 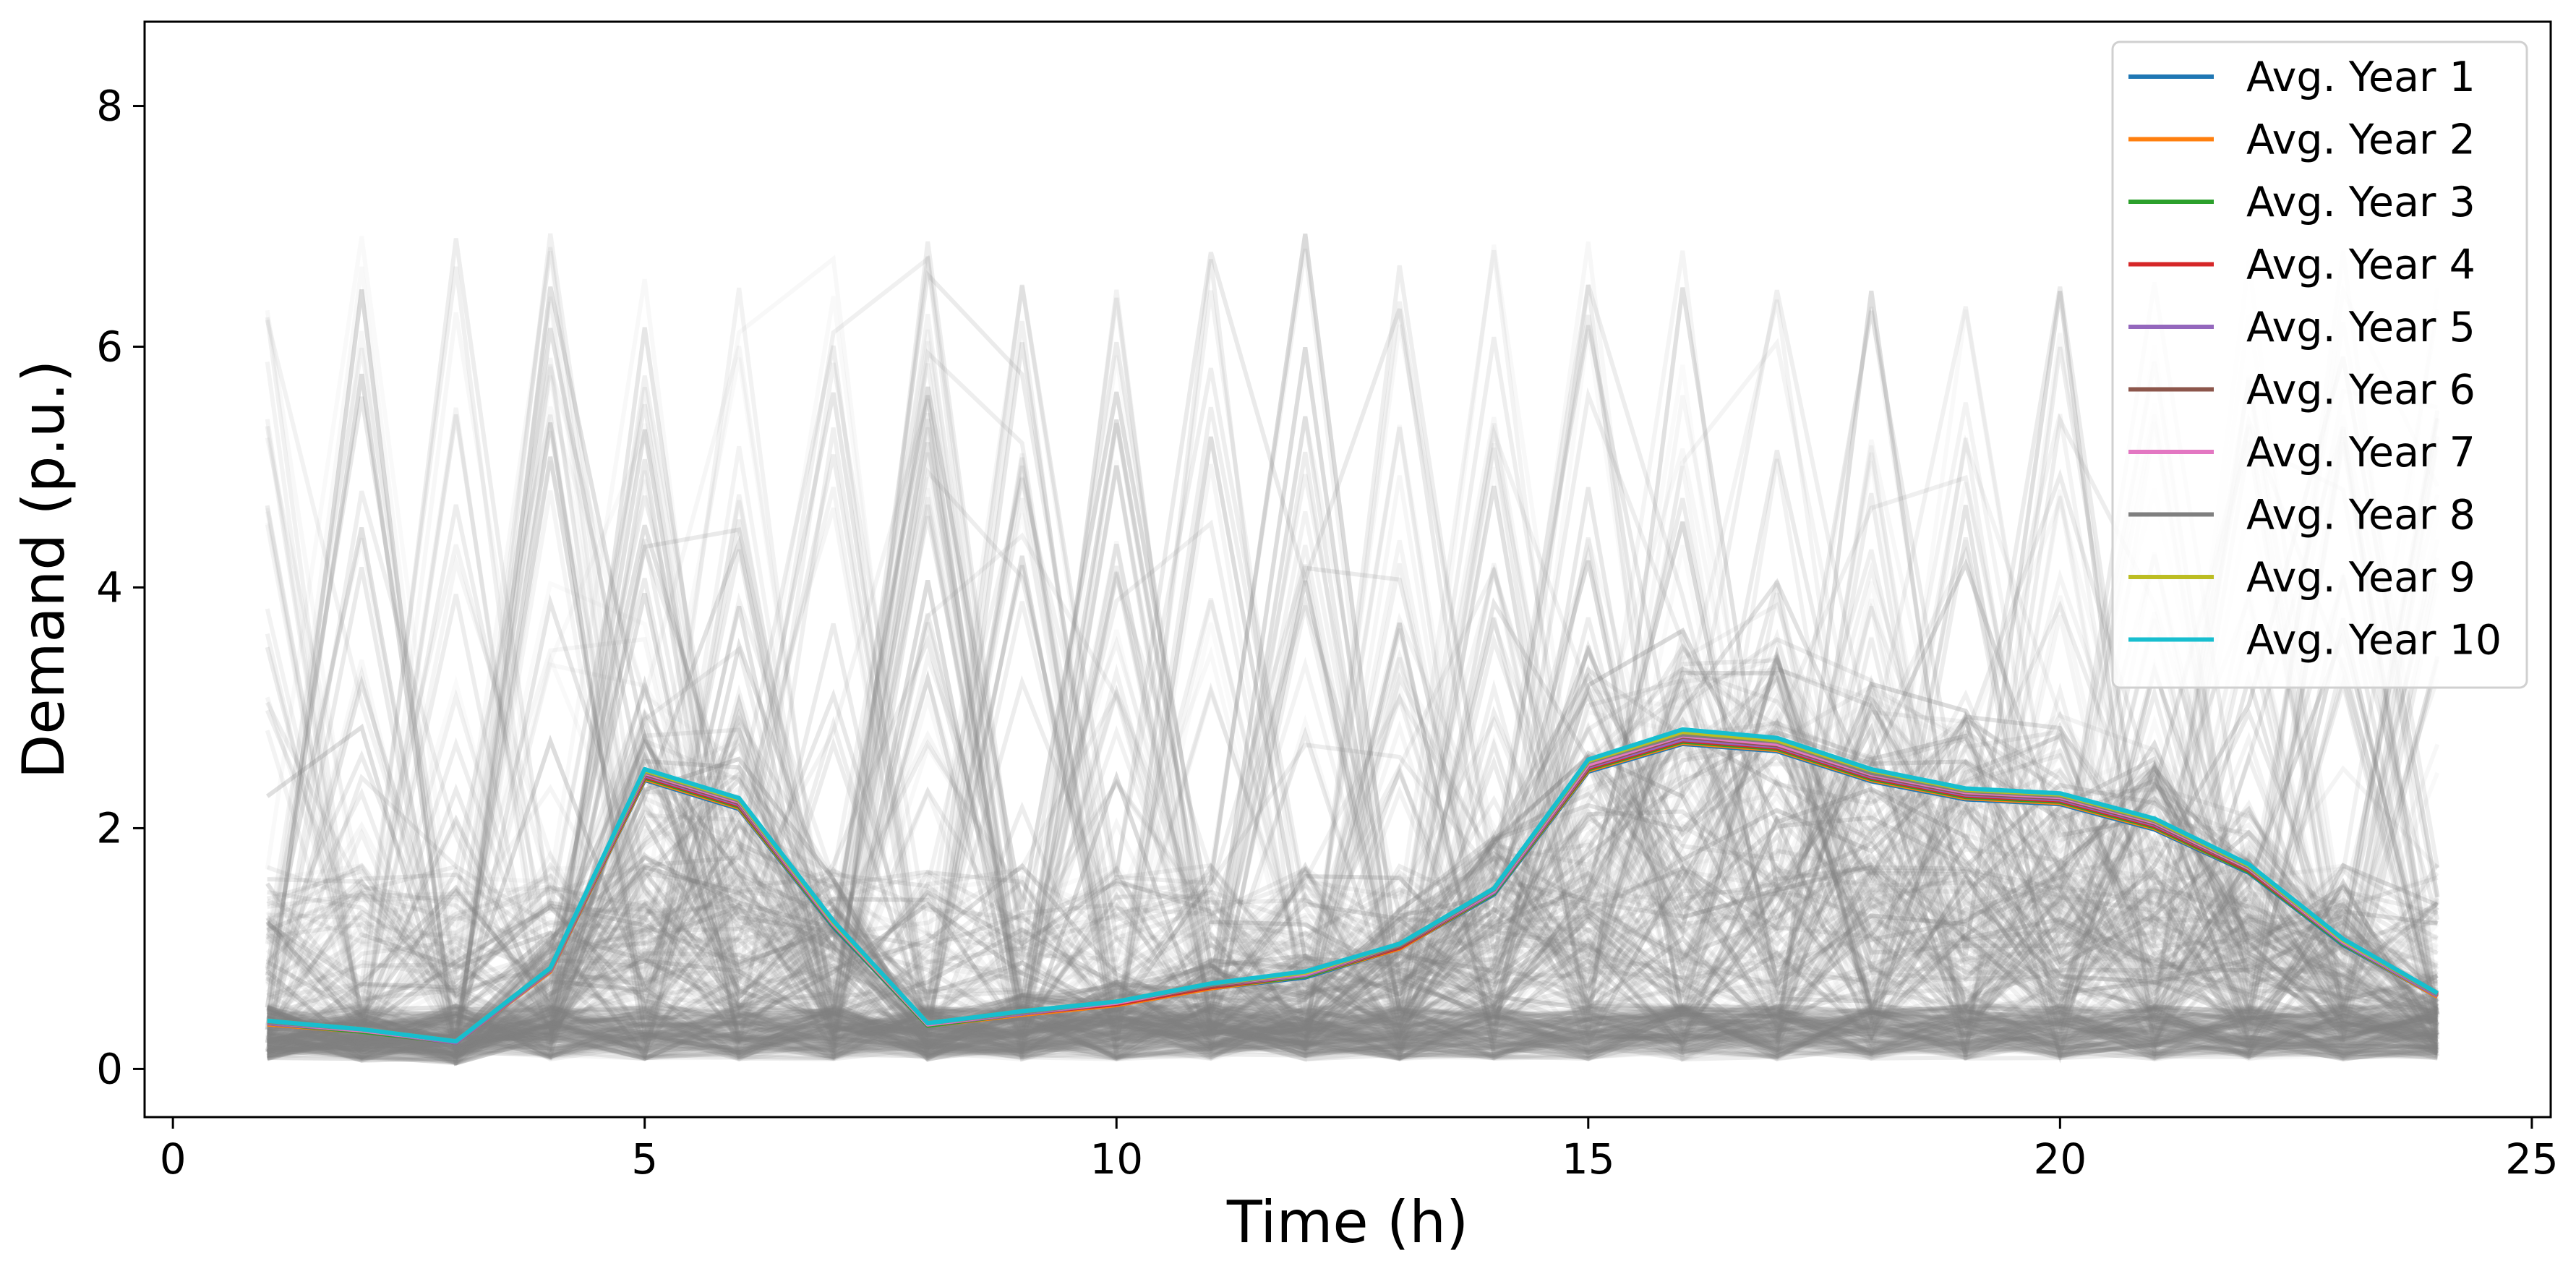 I want to click on legend-item: Avg. Year 3, so click(x=2302, y=203).